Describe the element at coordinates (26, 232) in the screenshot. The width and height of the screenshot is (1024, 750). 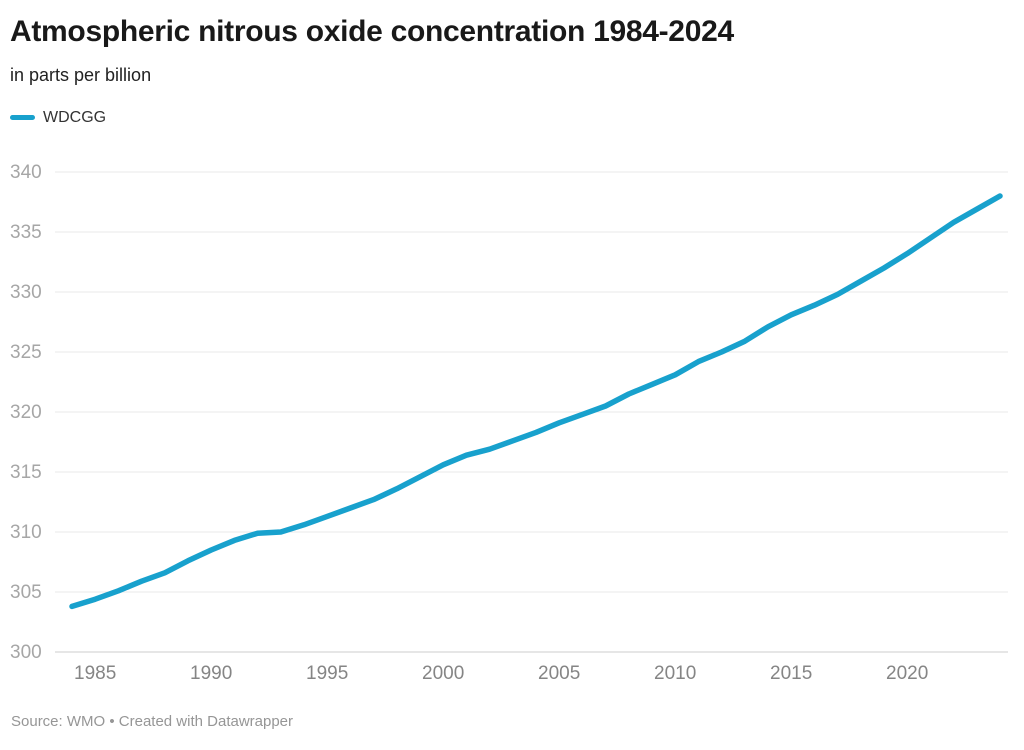
I see `y-tick-label: 335` at that location.